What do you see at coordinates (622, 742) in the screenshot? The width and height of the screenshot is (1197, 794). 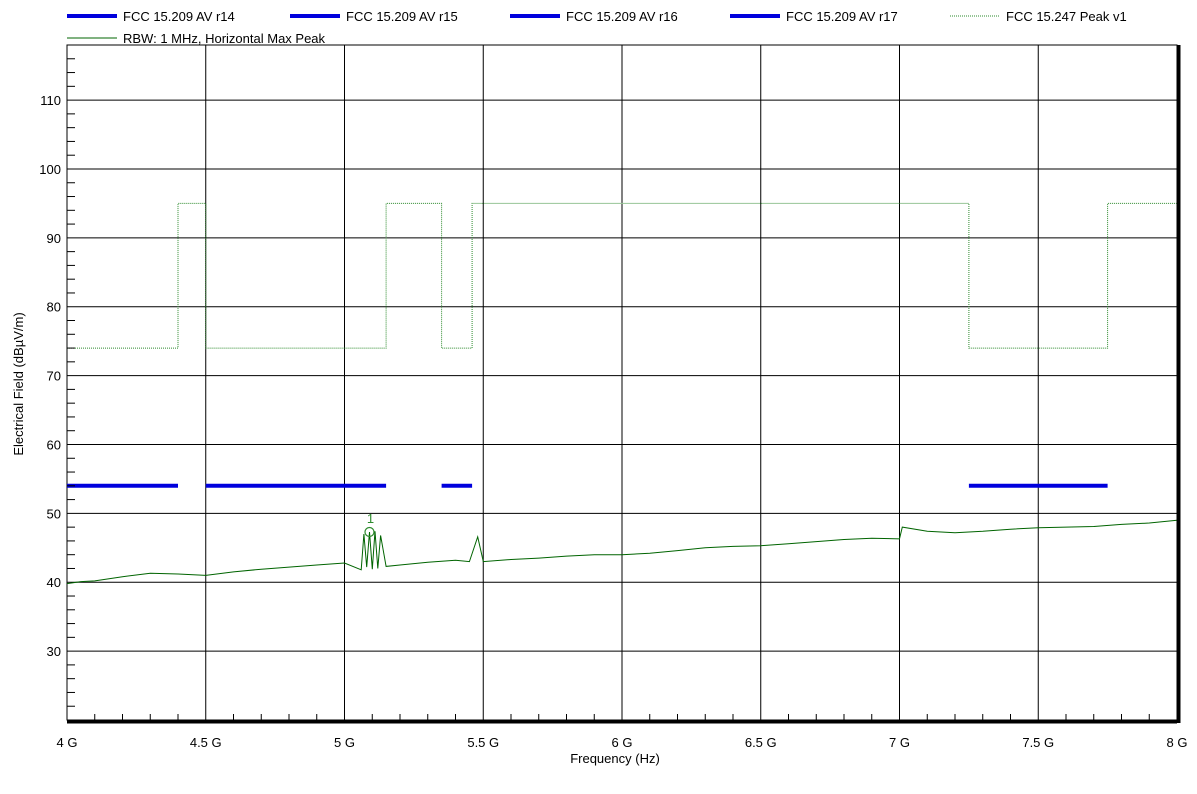 I see `x-tick-label: 6 G` at bounding box center [622, 742].